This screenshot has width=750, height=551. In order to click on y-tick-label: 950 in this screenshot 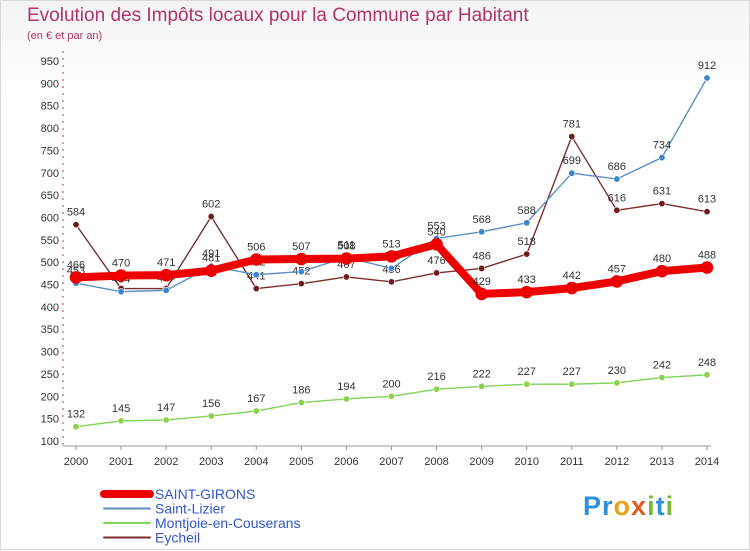, I will do `click(50, 62)`.